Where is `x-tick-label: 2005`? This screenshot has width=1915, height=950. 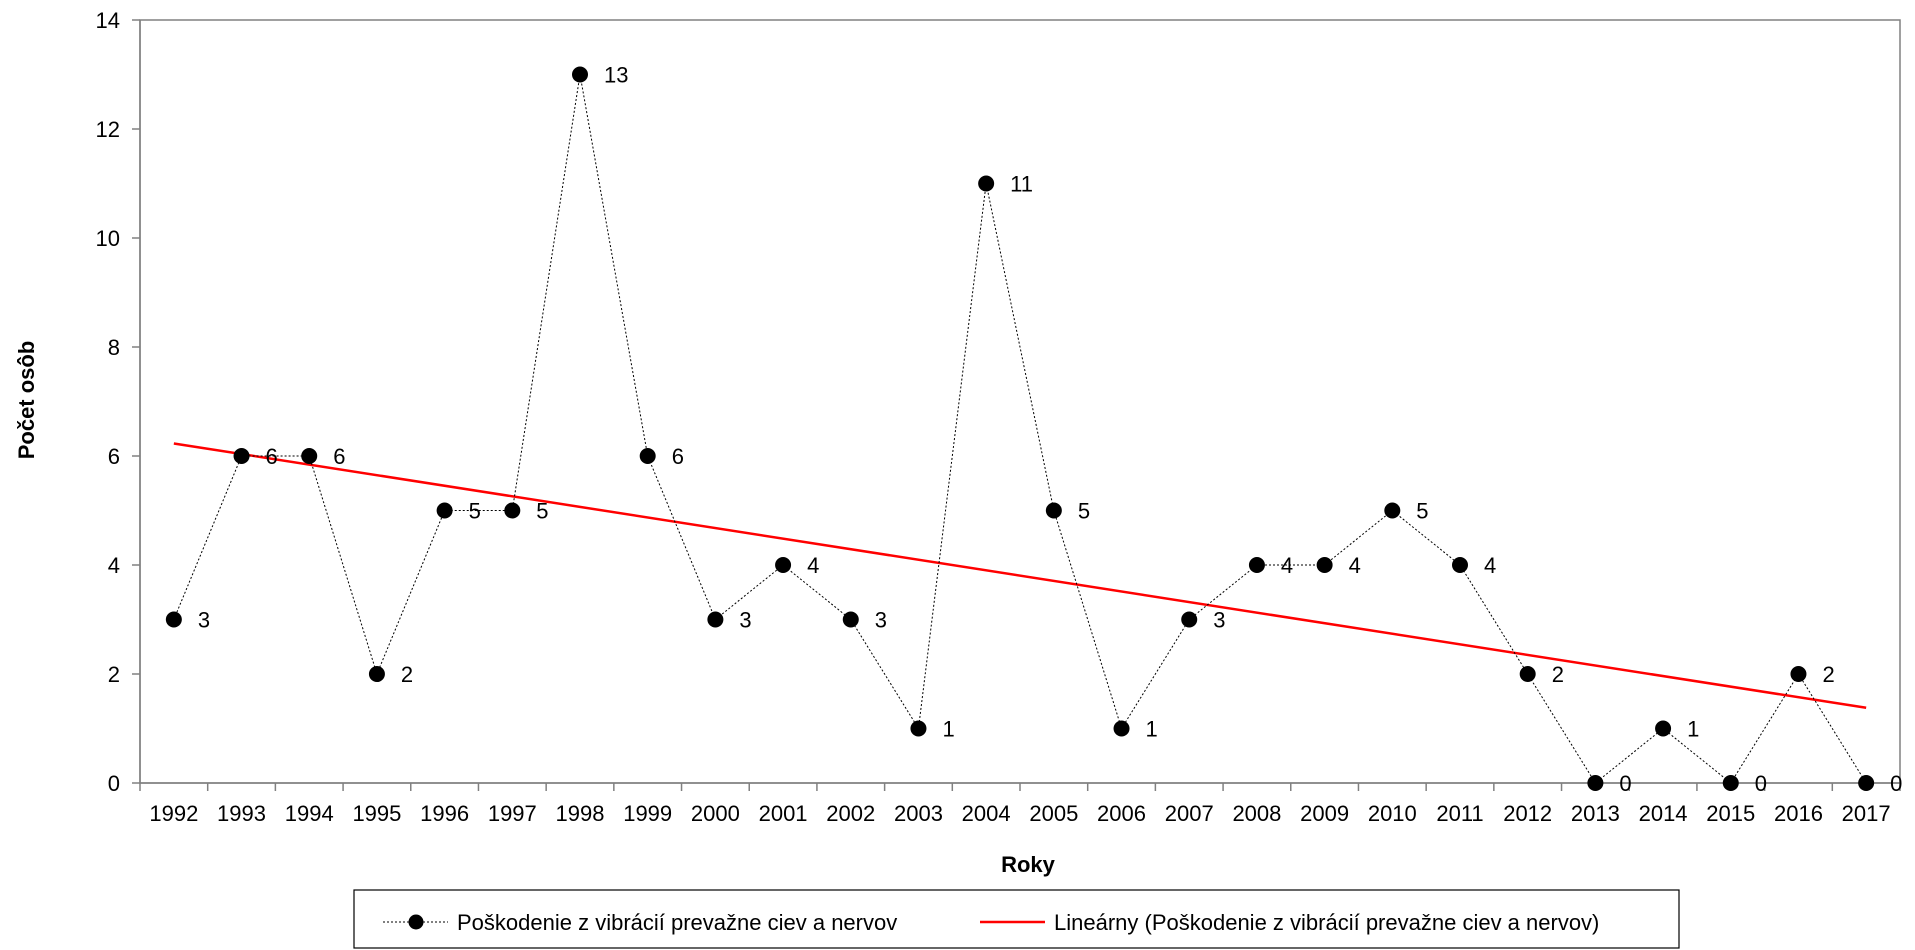
x-tick-label: 2005 is located at coordinates (1053, 813).